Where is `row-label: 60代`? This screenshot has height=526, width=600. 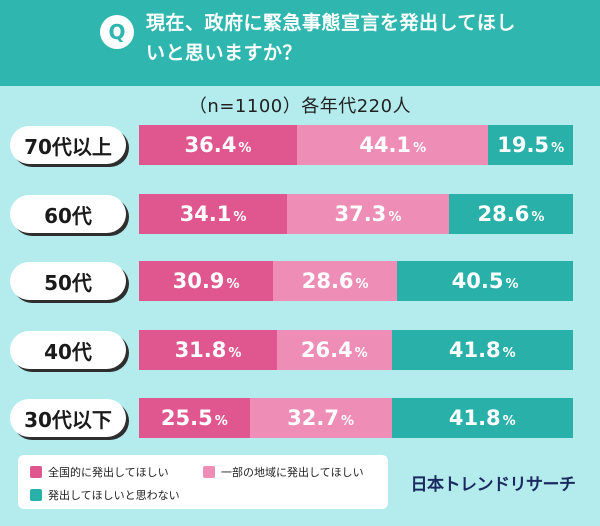
row-label: 60代 is located at coordinates (68, 214).